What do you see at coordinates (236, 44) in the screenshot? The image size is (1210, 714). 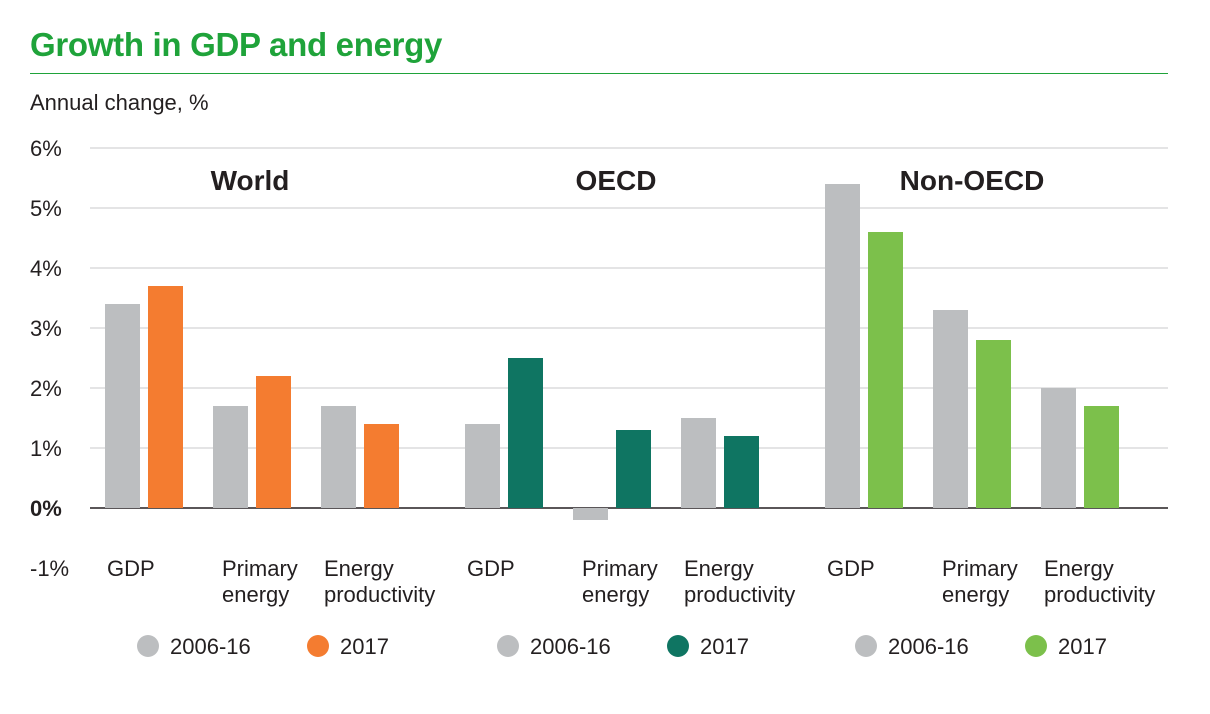 I see `chart-title: Growth in GDP and energy` at bounding box center [236, 44].